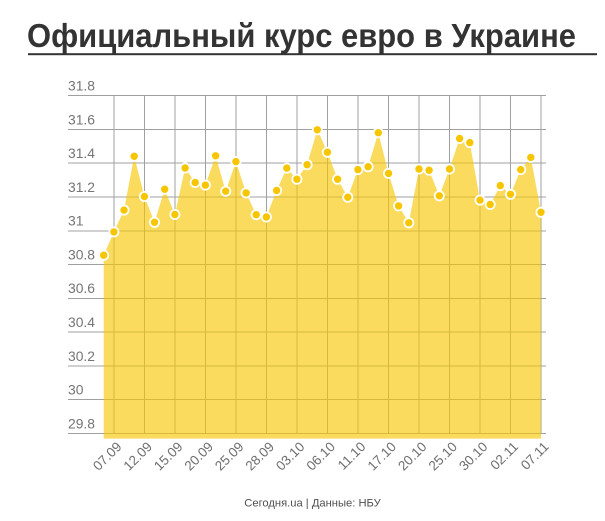 This screenshot has height=521, width=605. Describe the element at coordinates (312, 503) in the screenshot. I see `svg-text: Сегодня.ua | Данные: НБУ` at that location.